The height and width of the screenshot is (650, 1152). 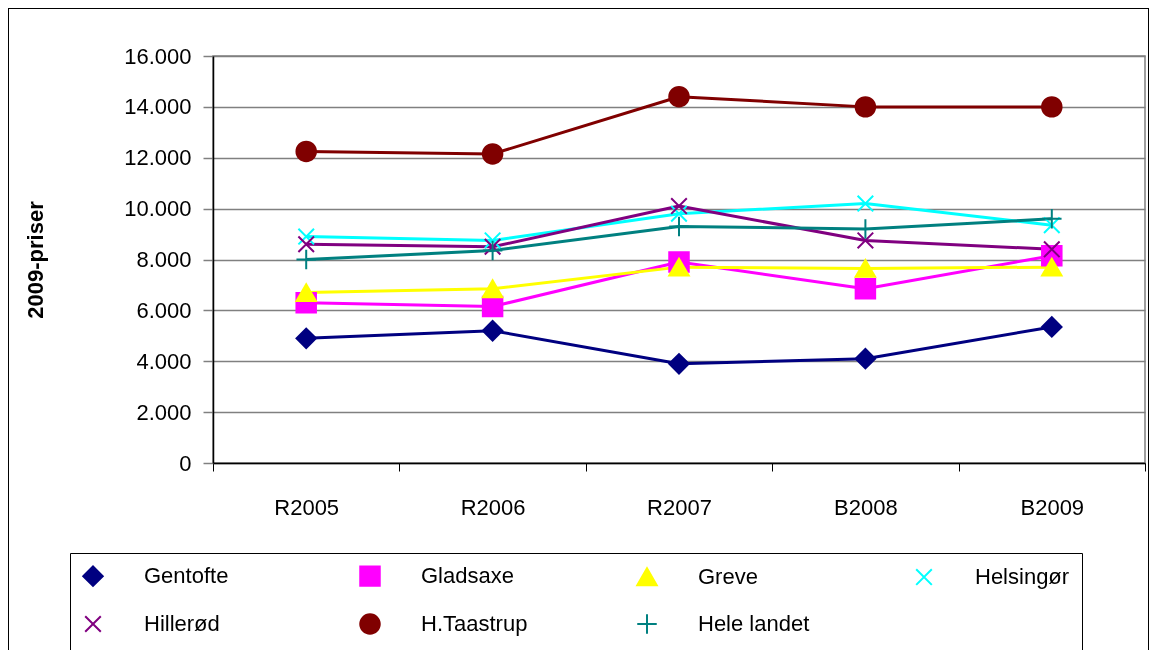 I want to click on legend-label: Hele landet, so click(x=754, y=623).